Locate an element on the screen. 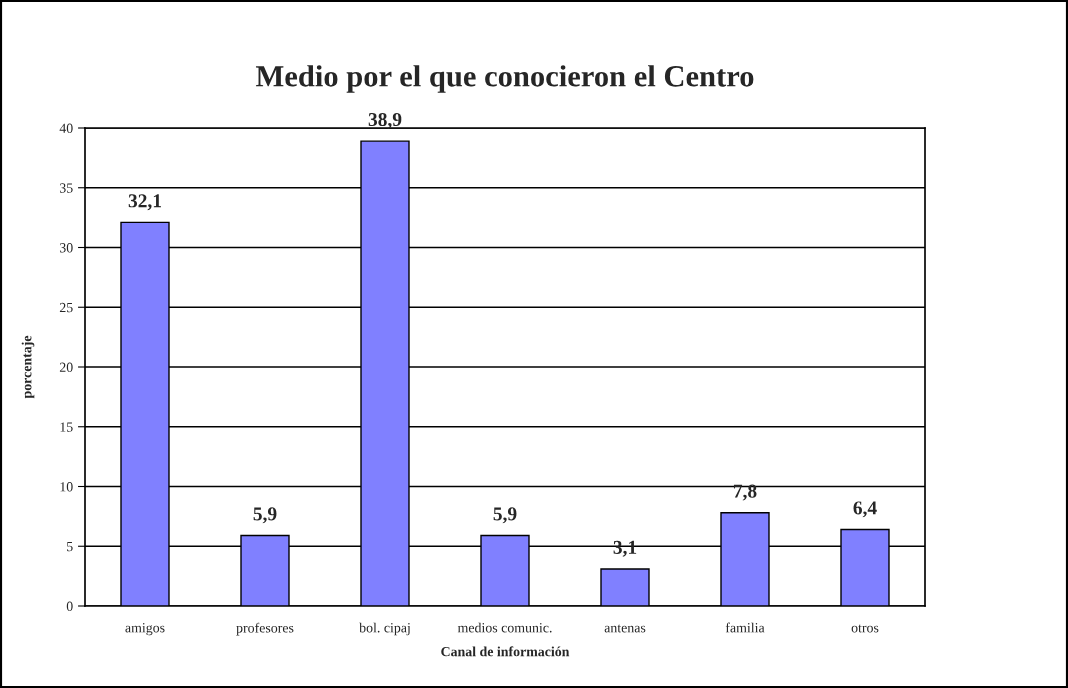  x-tick-label: medios comunic. is located at coordinates (504, 627).